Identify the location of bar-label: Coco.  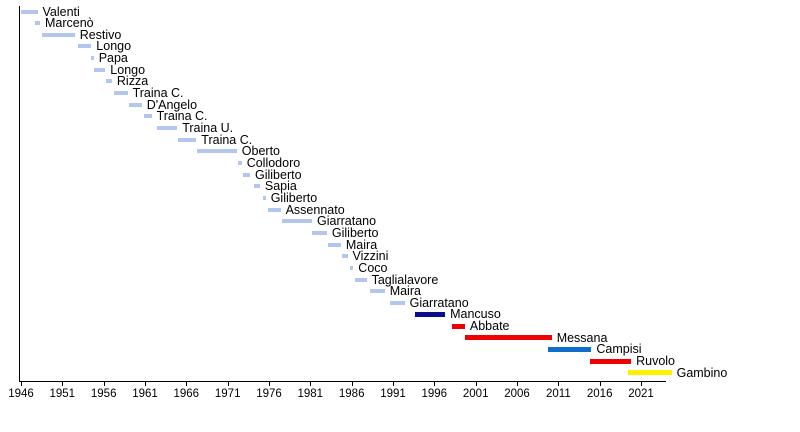
(373, 268).